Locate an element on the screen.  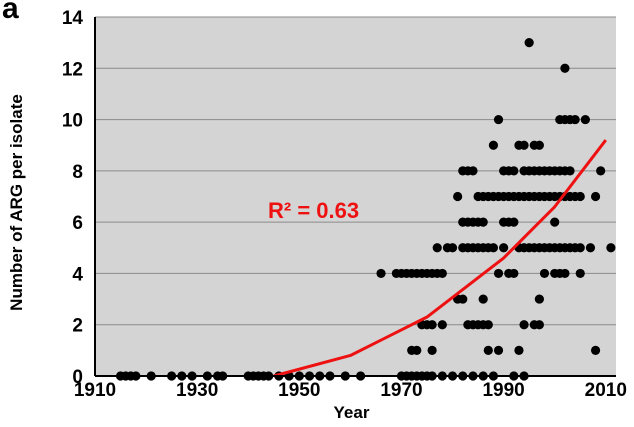
y-tick-label: 8 is located at coordinates (77, 172).